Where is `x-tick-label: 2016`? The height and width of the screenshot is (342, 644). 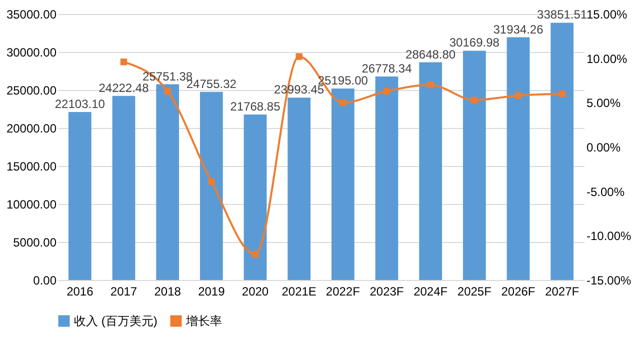
x-tick-label: 2016 is located at coordinates (80, 291).